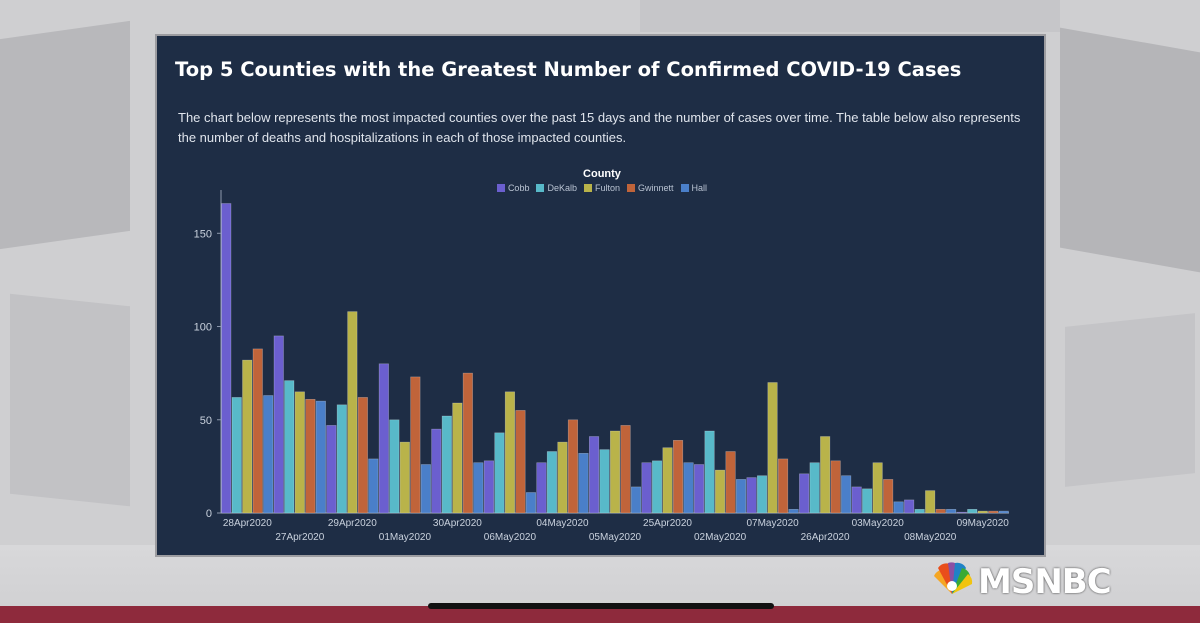 The width and height of the screenshot is (1200, 623). I want to click on legend-item-fulton: Fulton, so click(601, 188).